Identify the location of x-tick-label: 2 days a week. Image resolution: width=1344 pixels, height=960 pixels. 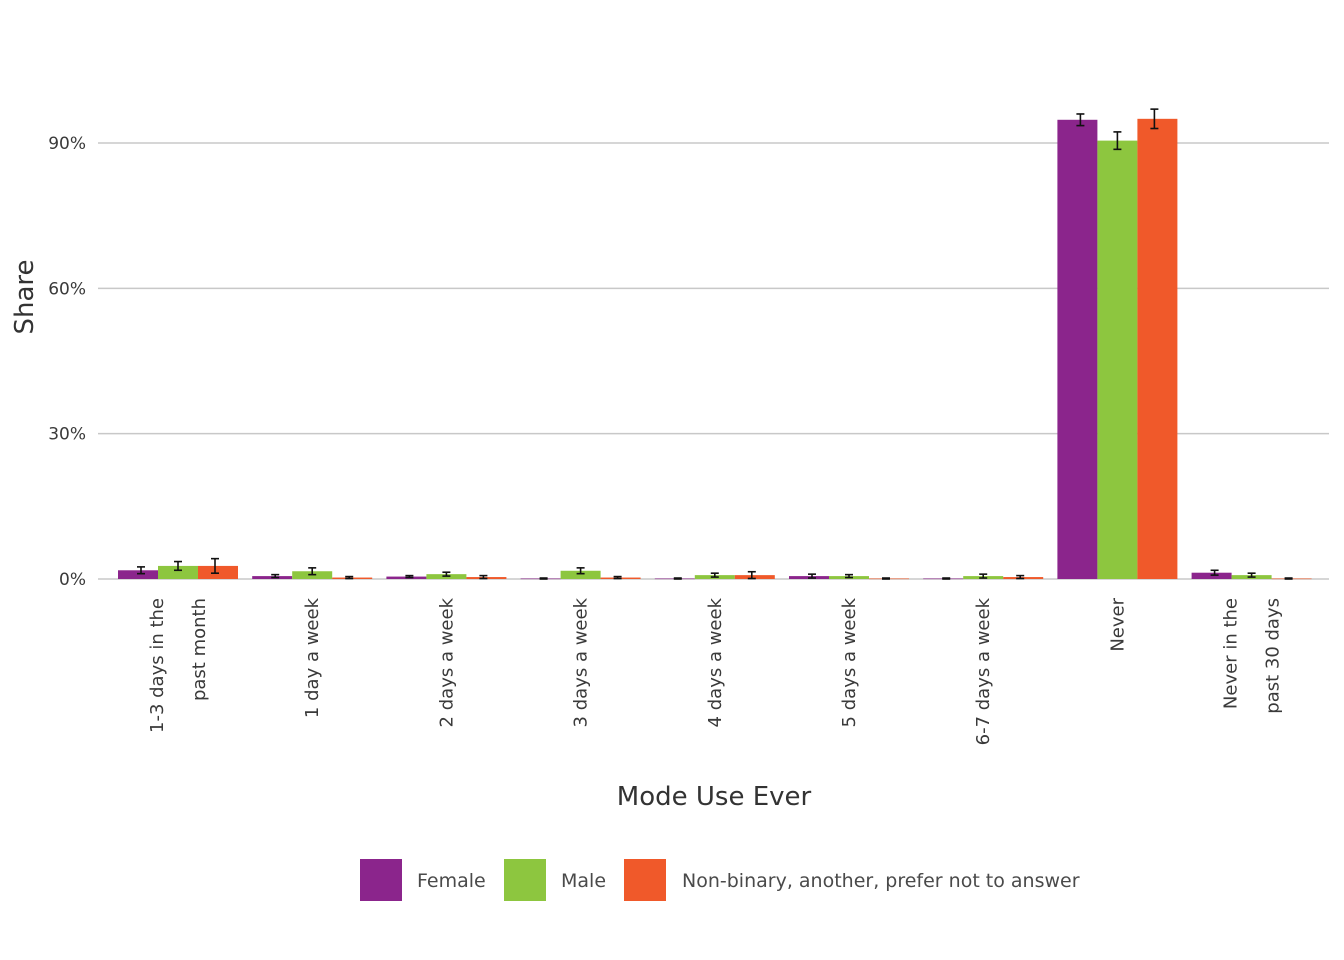
(446, 662).